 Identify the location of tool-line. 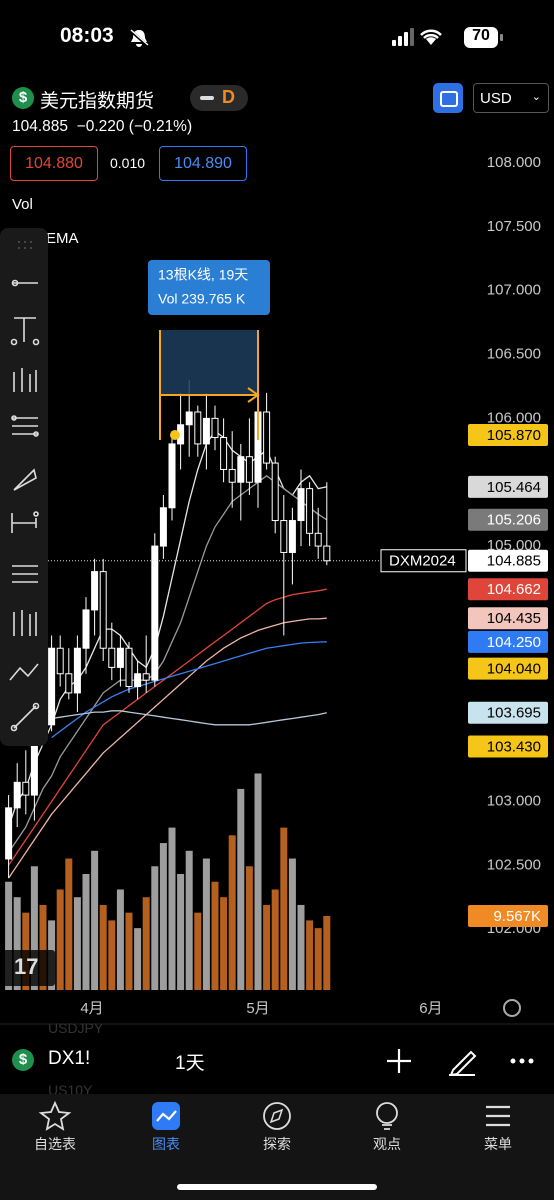
(24, 283).